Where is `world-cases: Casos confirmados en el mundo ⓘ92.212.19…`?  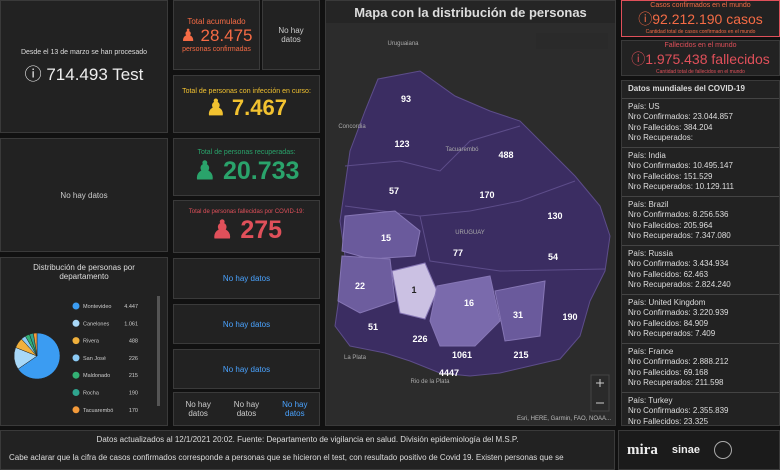
world-cases: Casos confirmados en el mundo ⓘ92.212.19… is located at coordinates (700, 18).